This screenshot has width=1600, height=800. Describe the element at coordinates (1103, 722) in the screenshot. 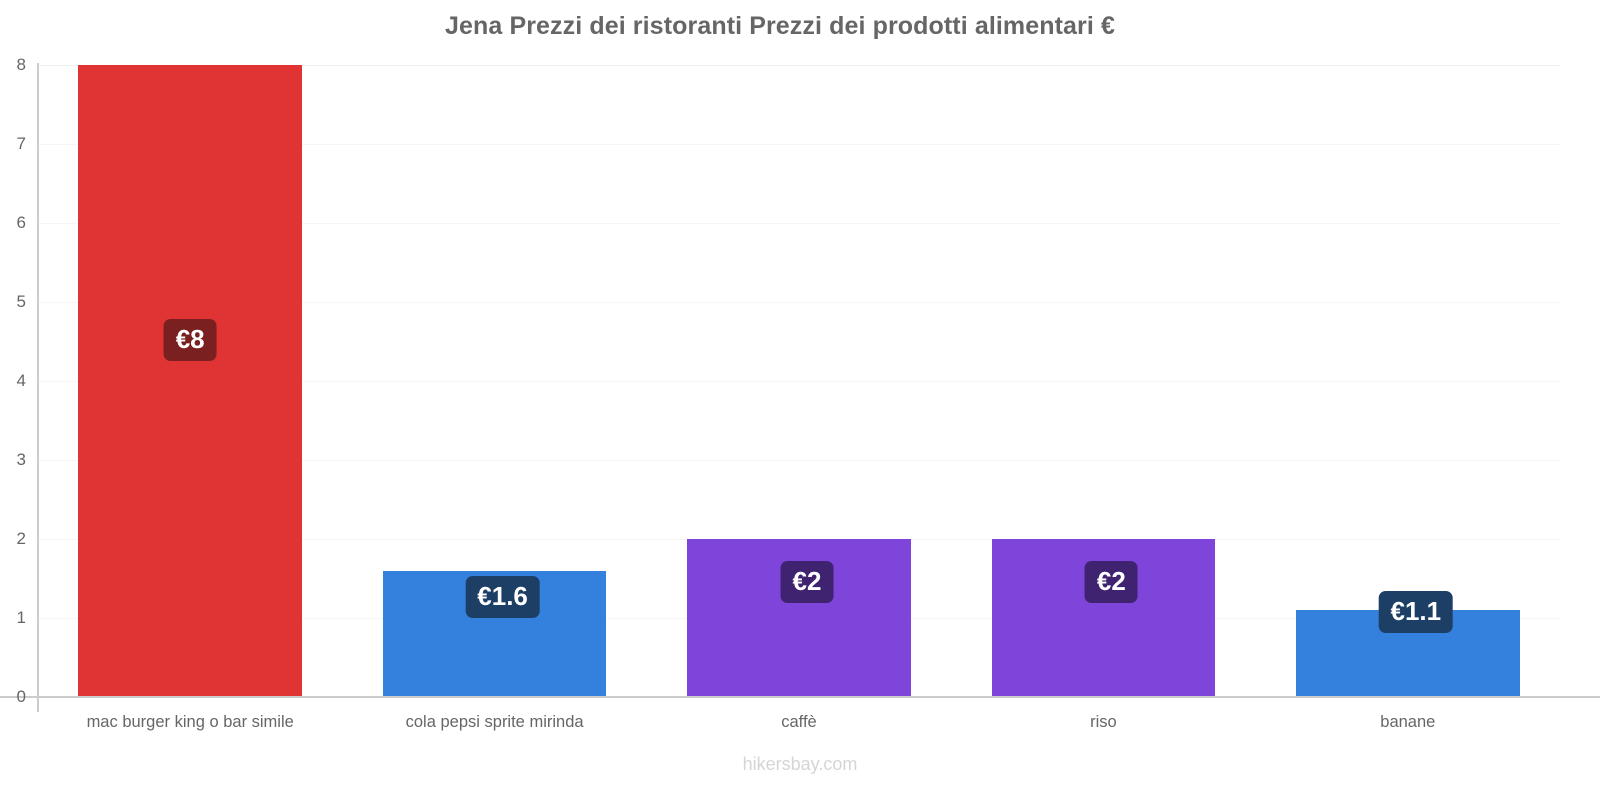

I see `x-tick-label: riso` at that location.